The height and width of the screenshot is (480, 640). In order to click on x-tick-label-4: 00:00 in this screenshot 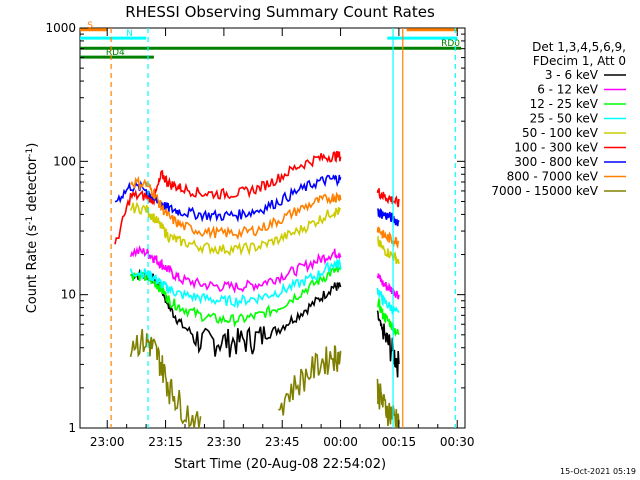, I will do `click(340, 442)`.